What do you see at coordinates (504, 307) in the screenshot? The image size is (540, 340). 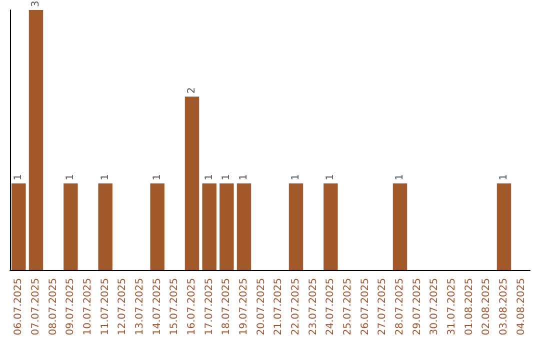 I see `x-tick-label: 03.08.2025` at bounding box center [504, 307].